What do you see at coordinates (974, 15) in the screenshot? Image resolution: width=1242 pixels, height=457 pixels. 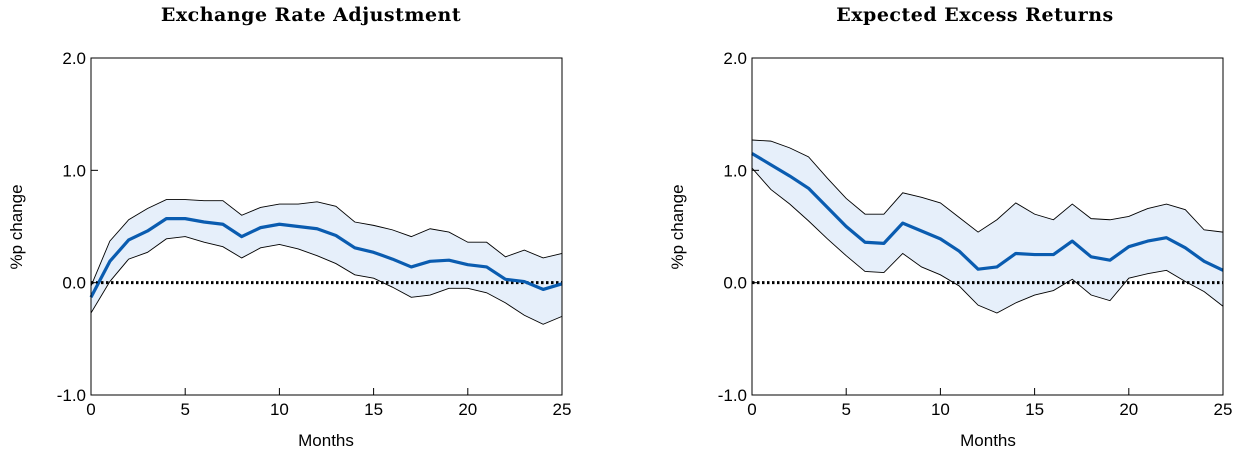 I see `chart-title: Expected Excess Returns` at bounding box center [974, 15].